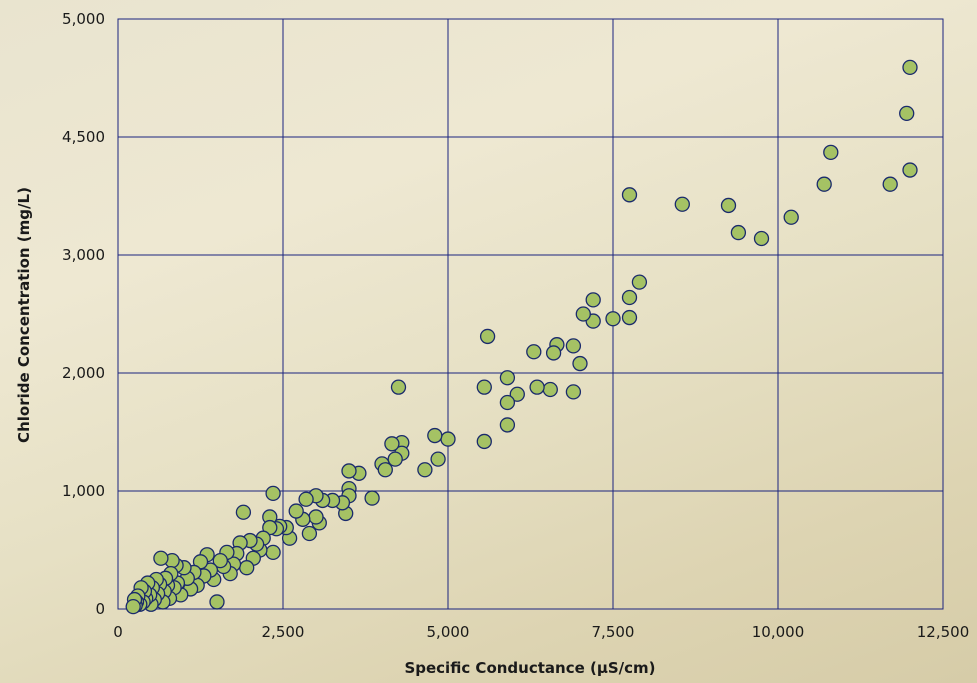  Describe the element at coordinates (778, 632) in the screenshot. I see `x-tick-label: 10,000` at that location.